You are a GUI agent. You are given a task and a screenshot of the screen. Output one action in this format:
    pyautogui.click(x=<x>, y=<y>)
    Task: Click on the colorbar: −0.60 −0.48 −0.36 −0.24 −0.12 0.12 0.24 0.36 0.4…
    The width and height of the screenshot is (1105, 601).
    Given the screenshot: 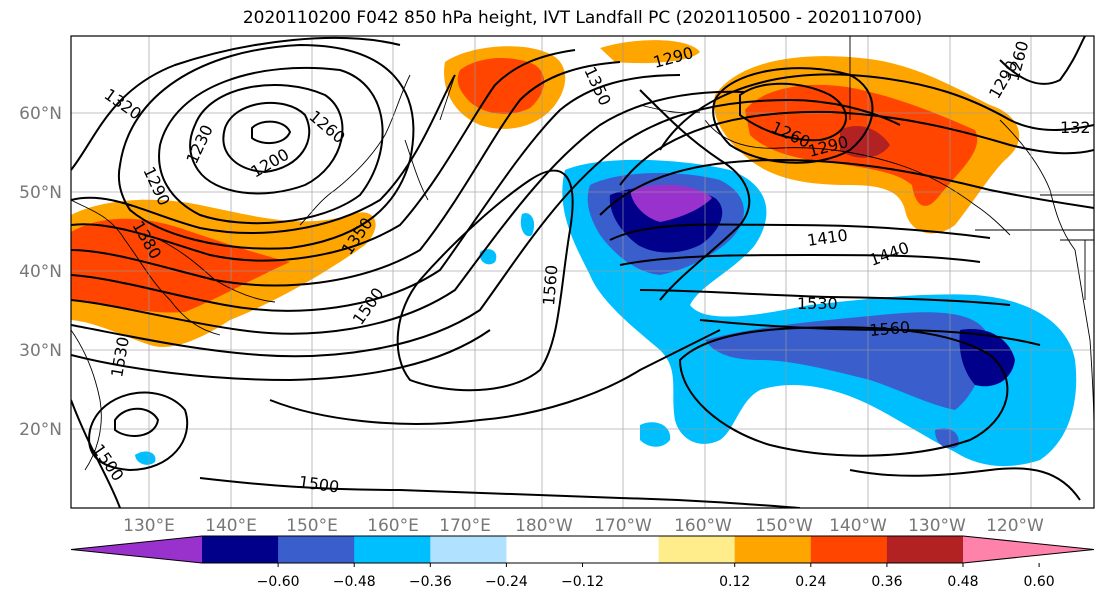 What is the action you would take?
    pyautogui.click(x=582, y=562)
    